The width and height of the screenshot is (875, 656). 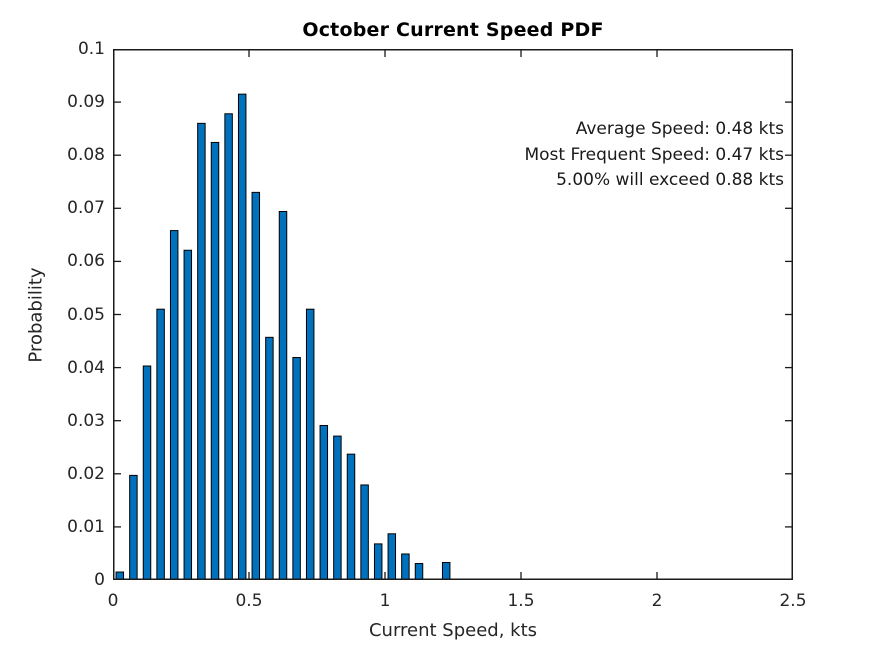 I want to click on y-tick-label: 0.09, so click(x=86, y=102).